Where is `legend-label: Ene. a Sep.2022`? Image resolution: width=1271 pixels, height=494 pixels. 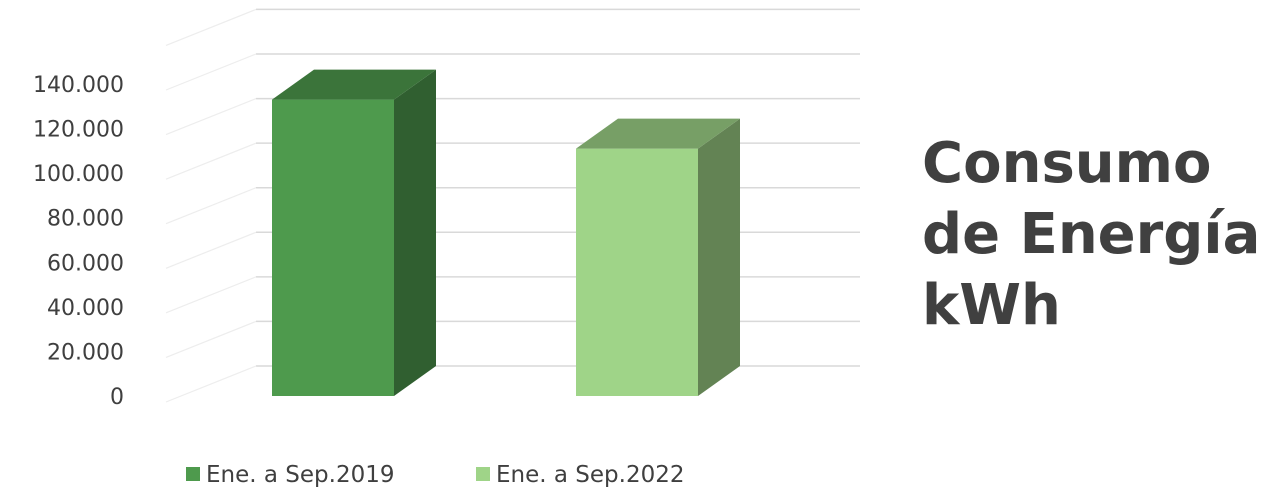
legend-label: Ene. a Sep.2022 is located at coordinates (590, 475).